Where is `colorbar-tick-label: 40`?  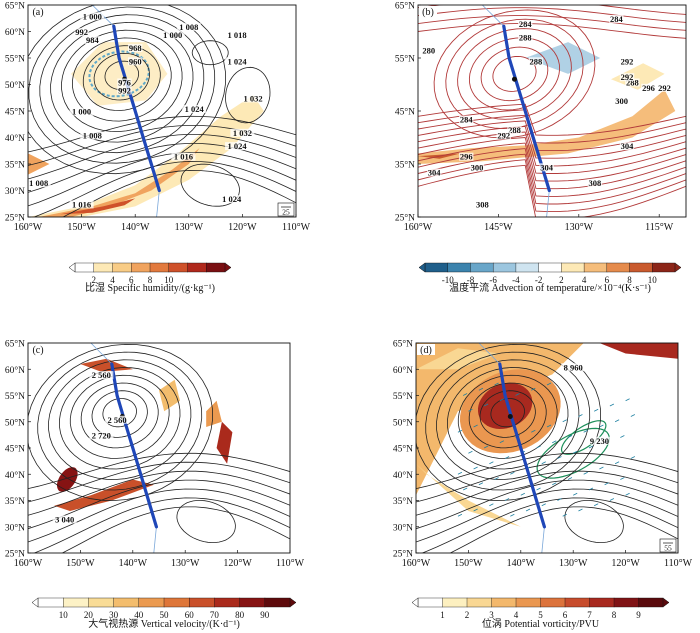
colorbar-tick-label: 40 is located at coordinates (139, 615).